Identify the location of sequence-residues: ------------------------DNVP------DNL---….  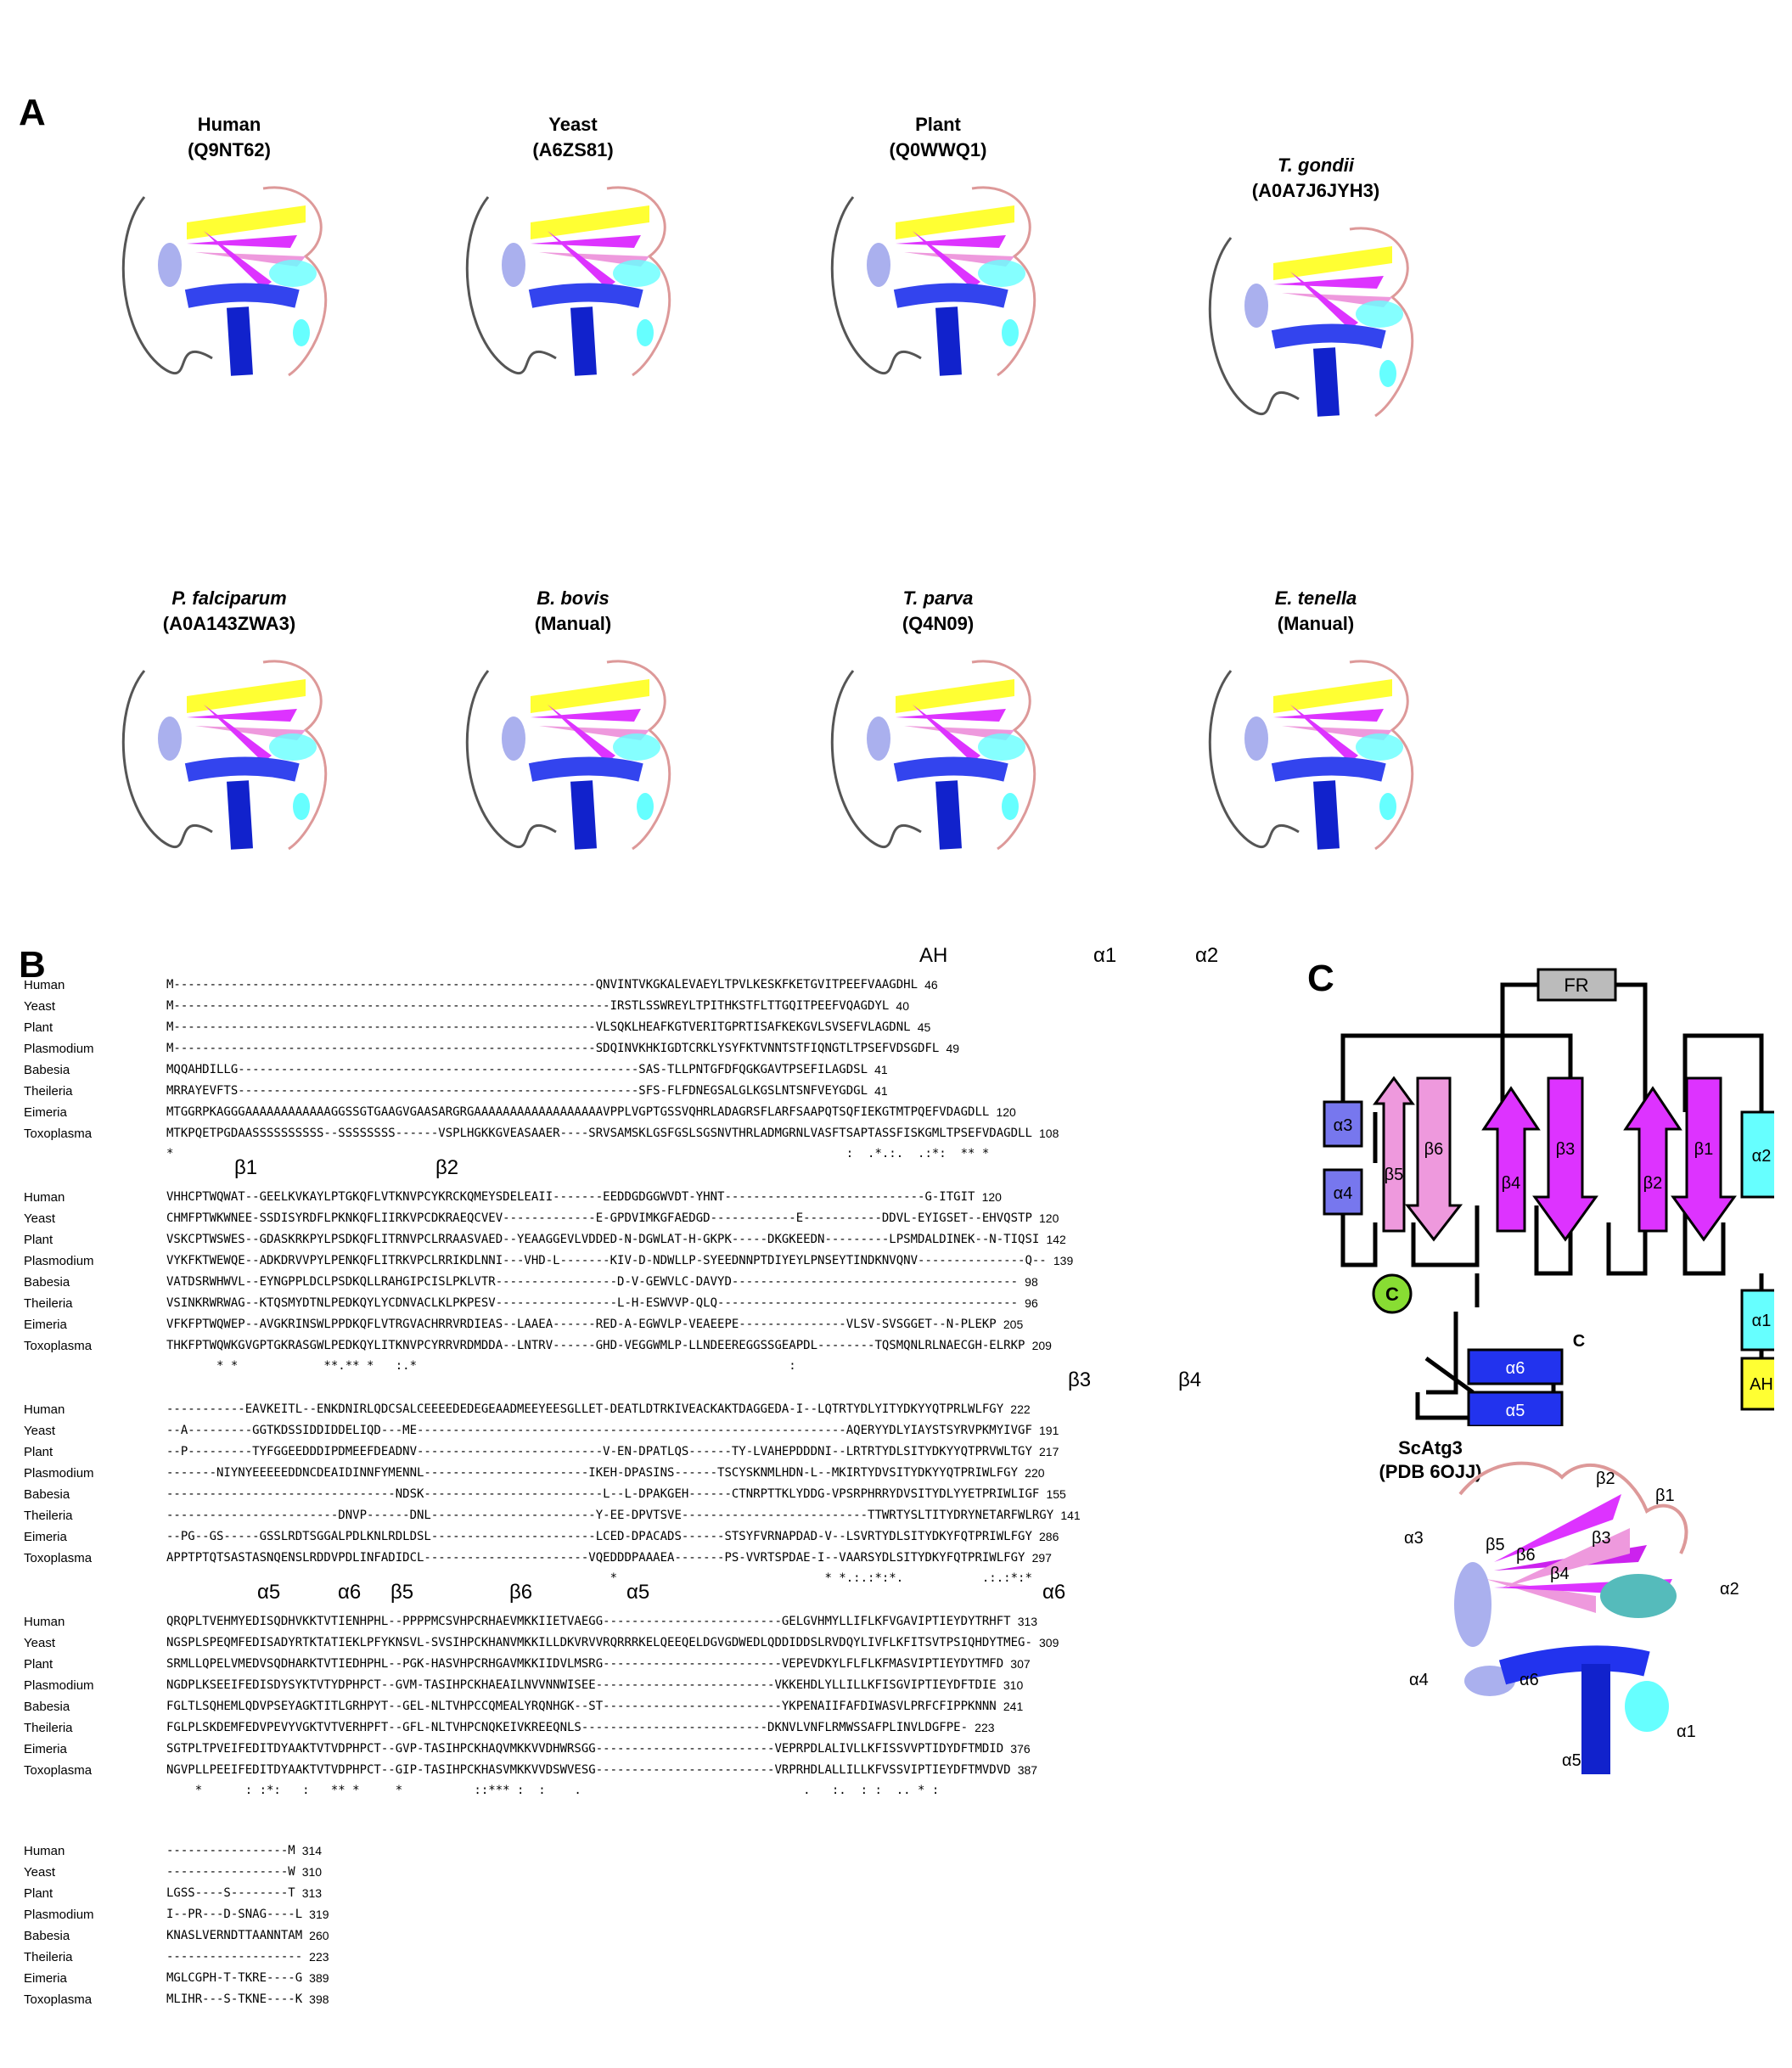
(610, 1515).